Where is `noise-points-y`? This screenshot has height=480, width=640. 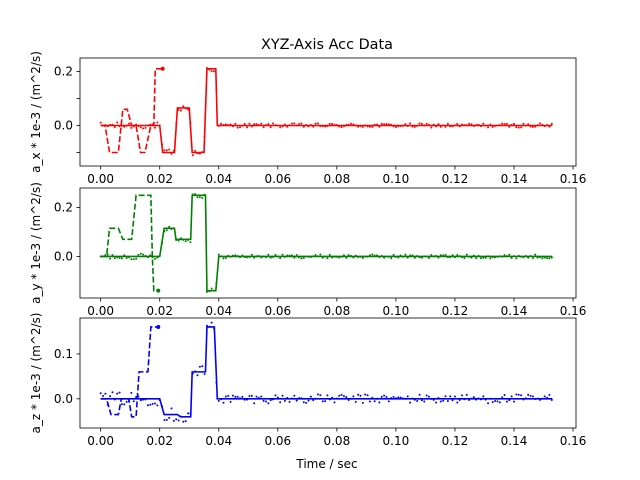
noise-points-y is located at coordinates (326, 243).